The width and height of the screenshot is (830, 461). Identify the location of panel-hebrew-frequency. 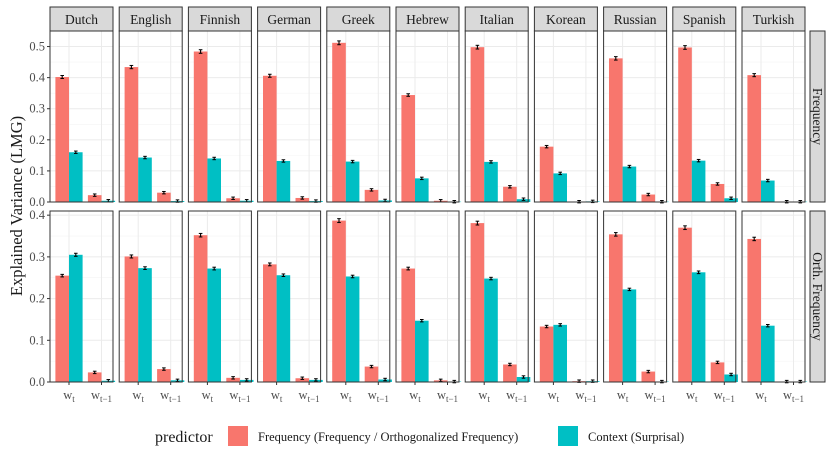
(428, 117).